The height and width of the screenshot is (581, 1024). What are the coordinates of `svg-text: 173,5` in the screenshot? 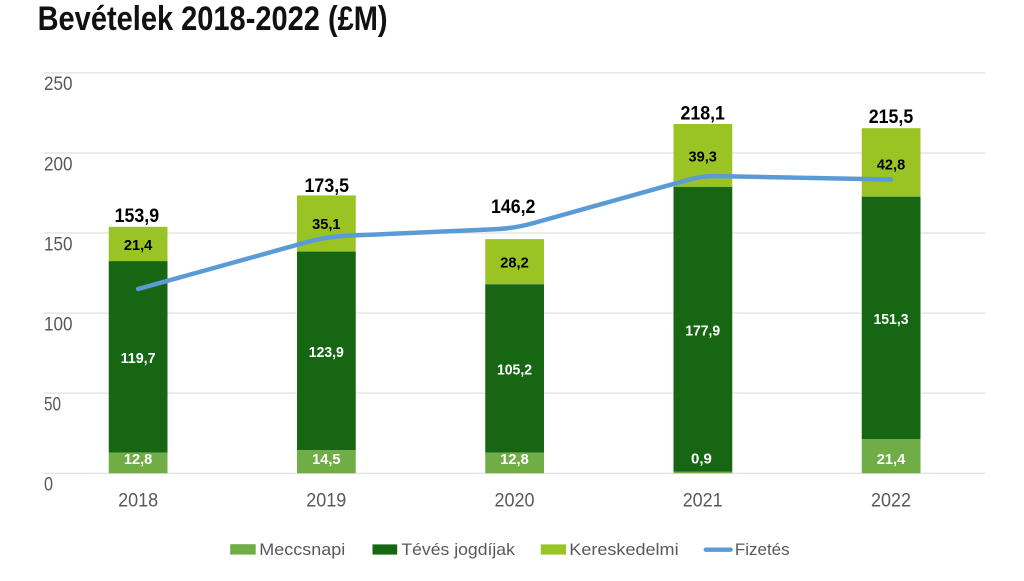 It's located at (327, 186).